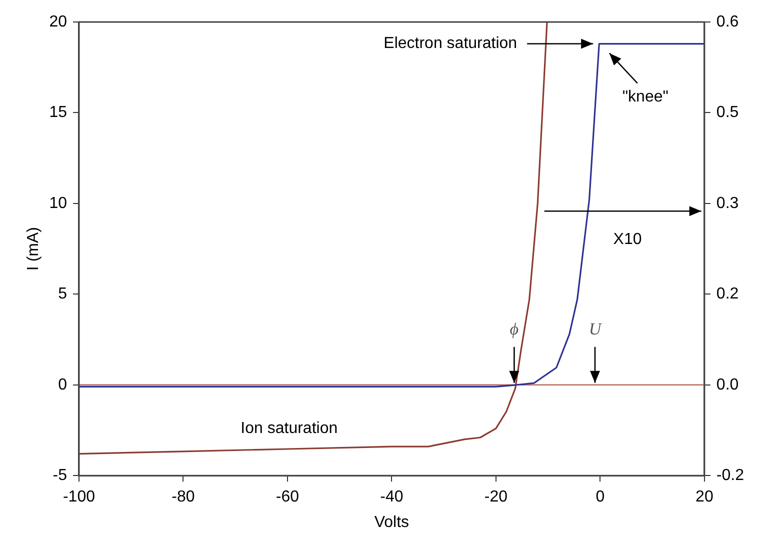 Image resolution: width=758 pixels, height=550 pixels. Describe the element at coordinates (58, 203) in the screenshot. I see `y-tick-label: 10` at that location.